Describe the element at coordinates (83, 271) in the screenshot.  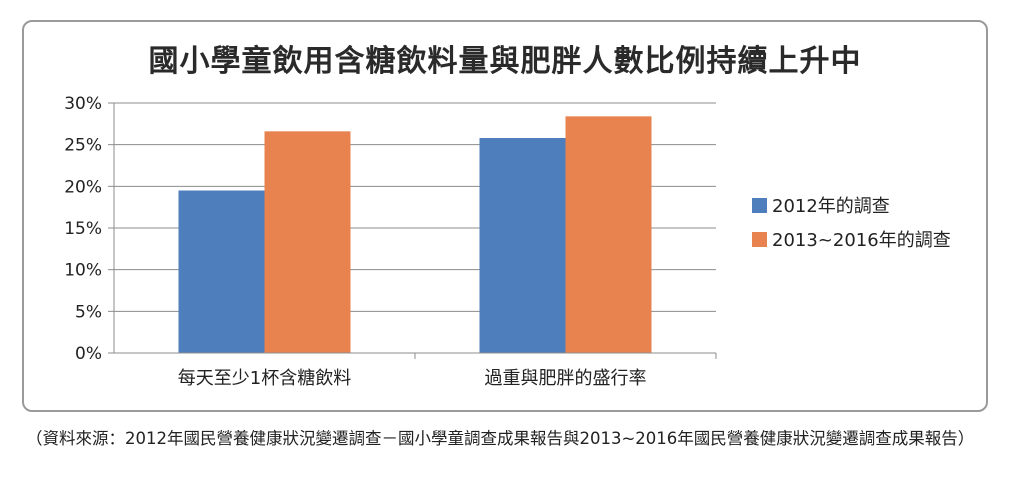
I see `y-tick-label: 10%` at that location.